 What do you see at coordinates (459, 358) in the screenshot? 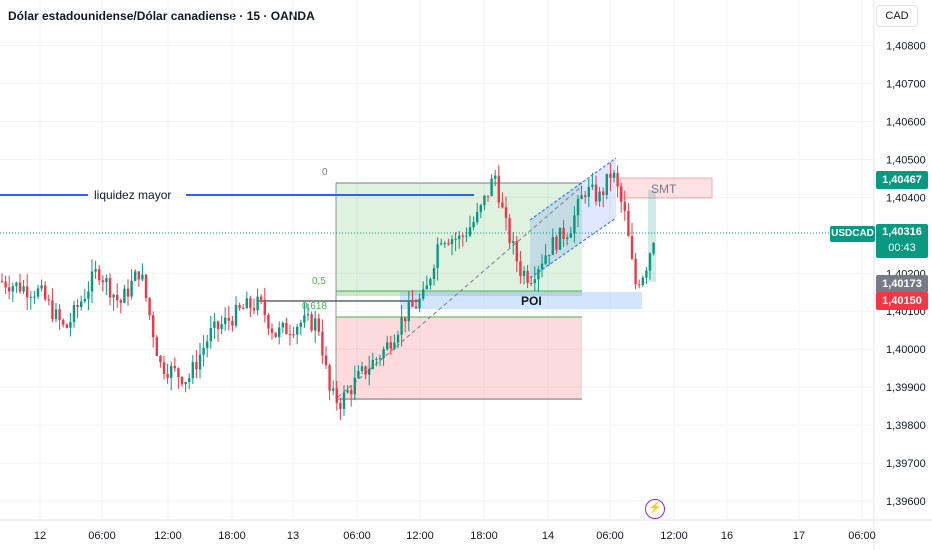
I see `position-loss-zone` at bounding box center [459, 358].